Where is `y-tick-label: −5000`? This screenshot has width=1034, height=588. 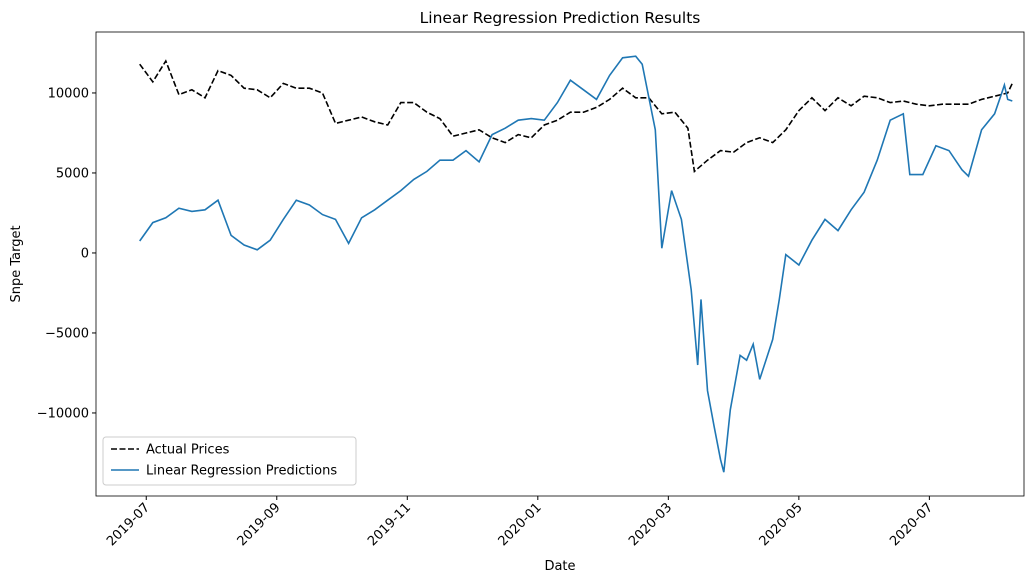
y-tick-label: −5000 is located at coordinates (67, 333).